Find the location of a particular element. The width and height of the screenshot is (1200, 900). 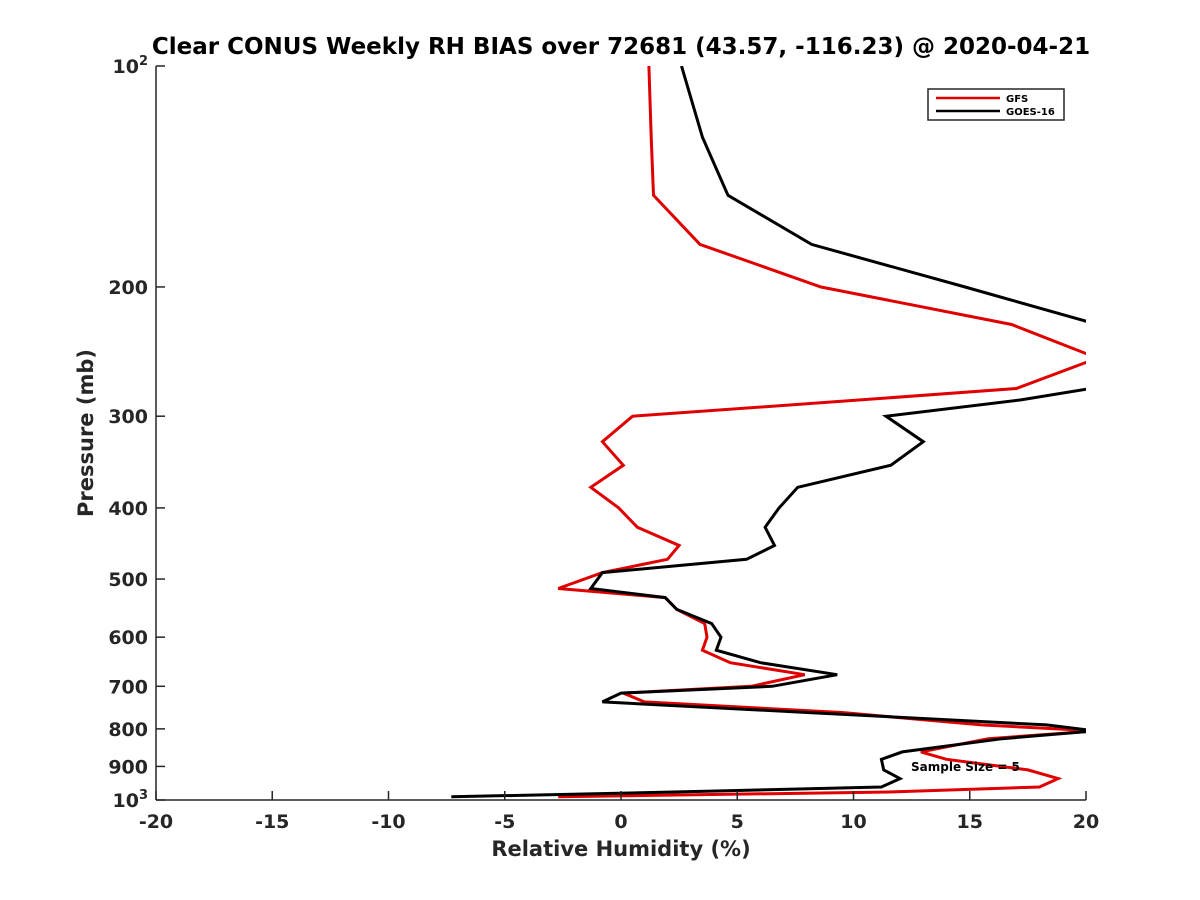

x-tick-label: -5 is located at coordinates (504, 822).